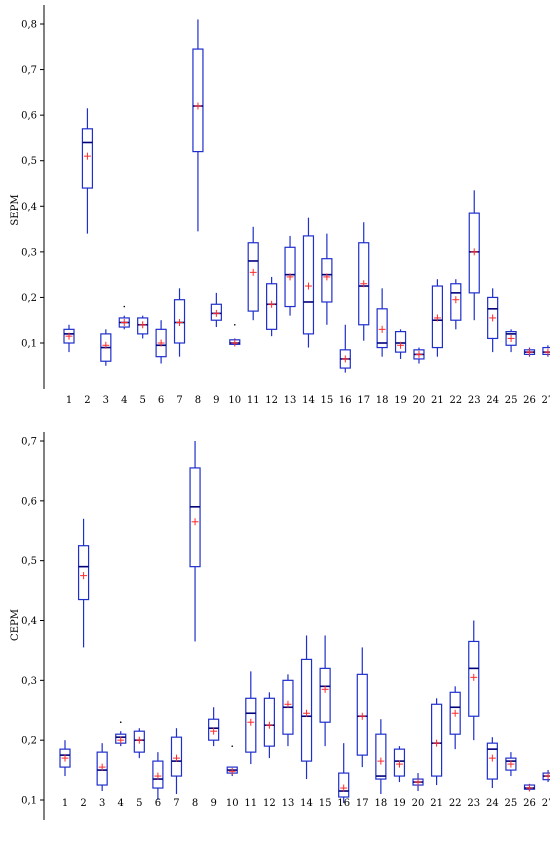 Image resolution: width=550 pixels, height=845 pixels. Describe the element at coordinates (511, 400) in the screenshot. I see `x-tick-label: 25` at that location.